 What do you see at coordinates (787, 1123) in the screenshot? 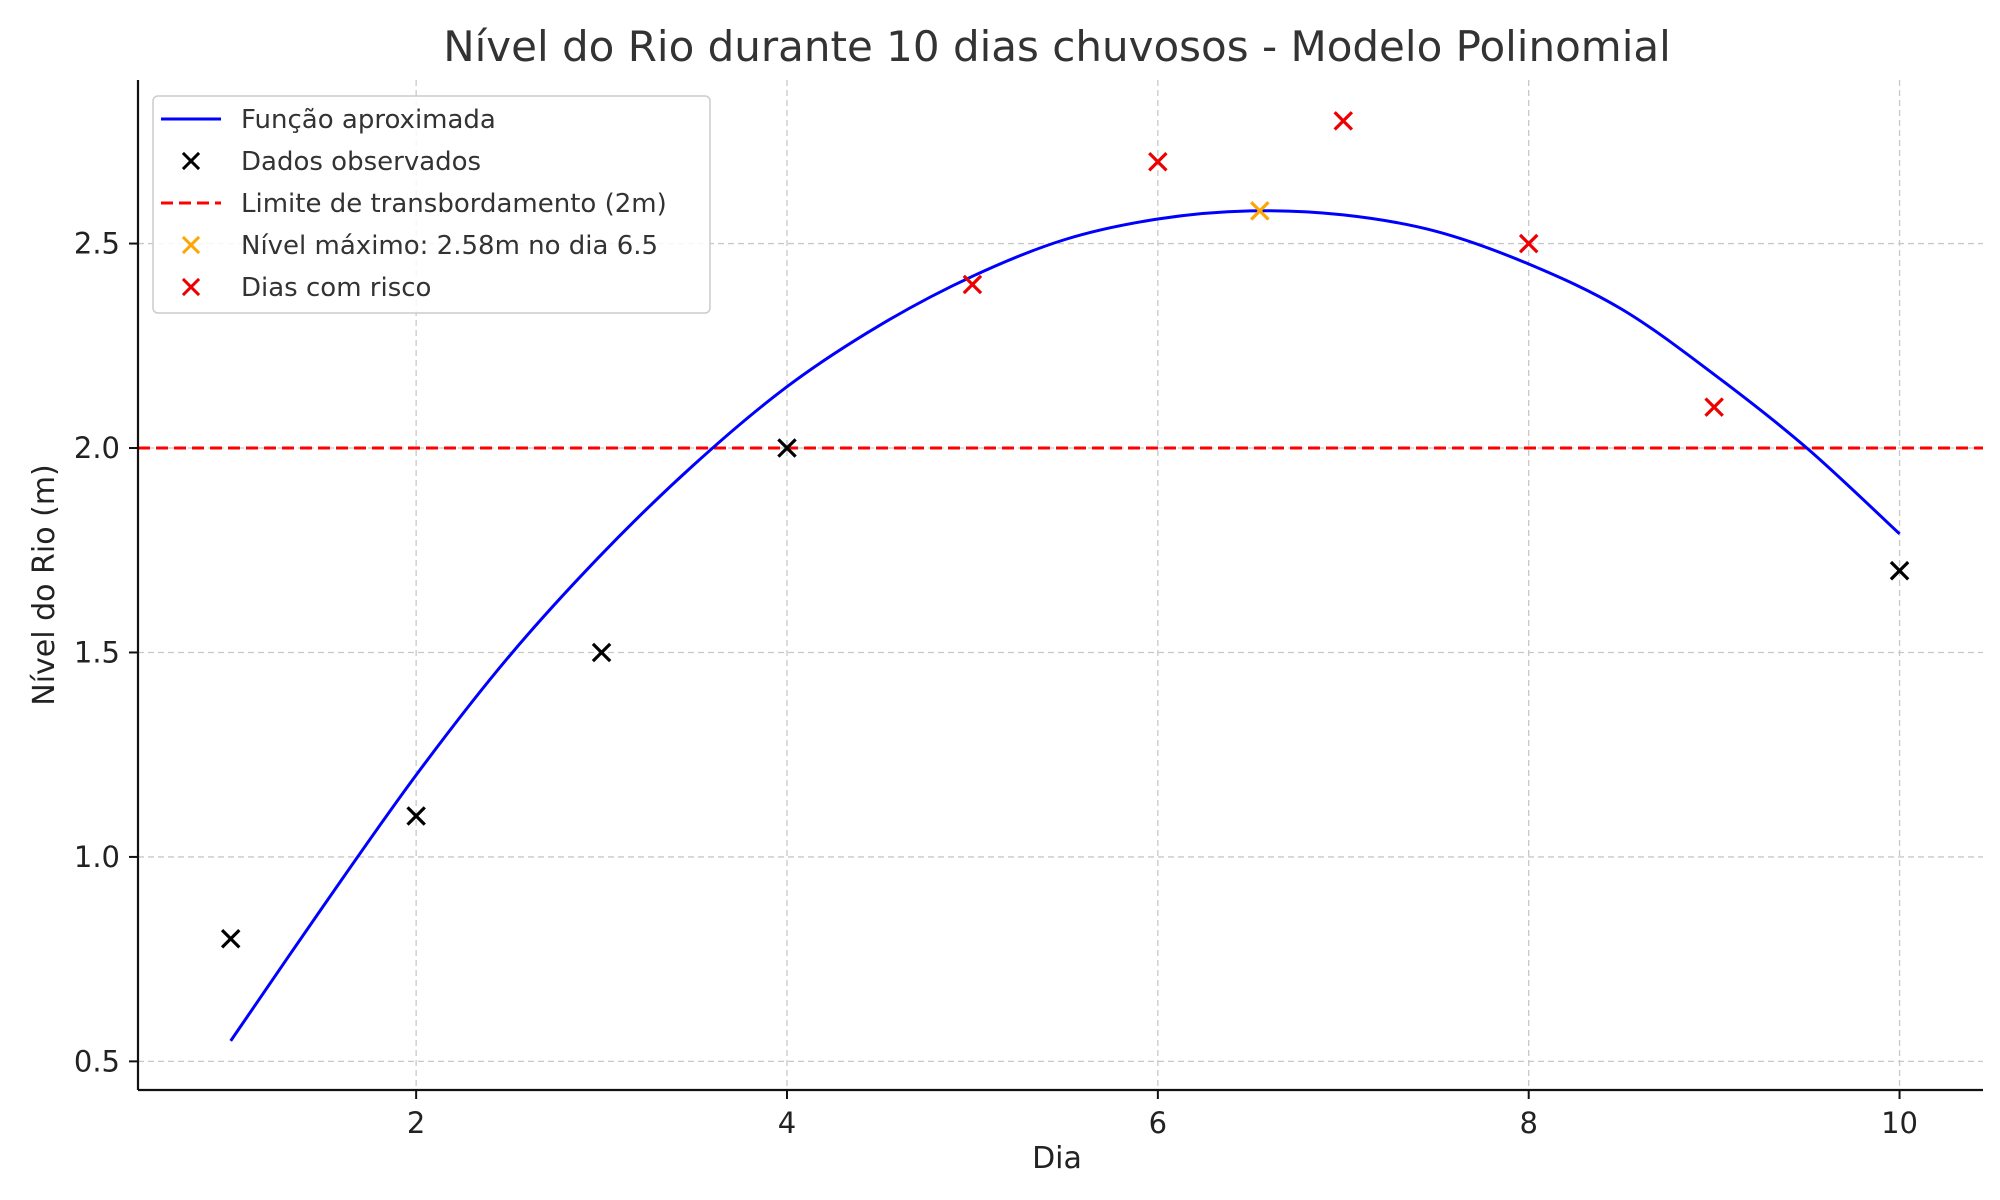
I see `x-tick-label-1: 4` at bounding box center [787, 1123].